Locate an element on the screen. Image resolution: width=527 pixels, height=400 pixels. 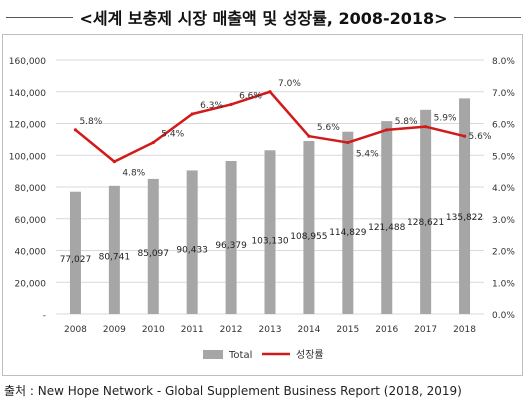
bar-value-label: 108,955 is located at coordinates (308, 237).